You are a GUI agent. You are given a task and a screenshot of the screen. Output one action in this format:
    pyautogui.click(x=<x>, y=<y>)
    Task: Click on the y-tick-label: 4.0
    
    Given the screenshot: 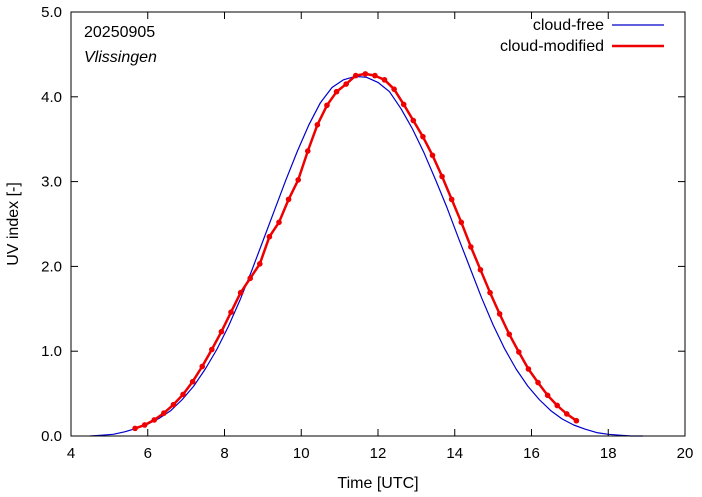 What is the action you would take?
    pyautogui.click(x=51, y=97)
    